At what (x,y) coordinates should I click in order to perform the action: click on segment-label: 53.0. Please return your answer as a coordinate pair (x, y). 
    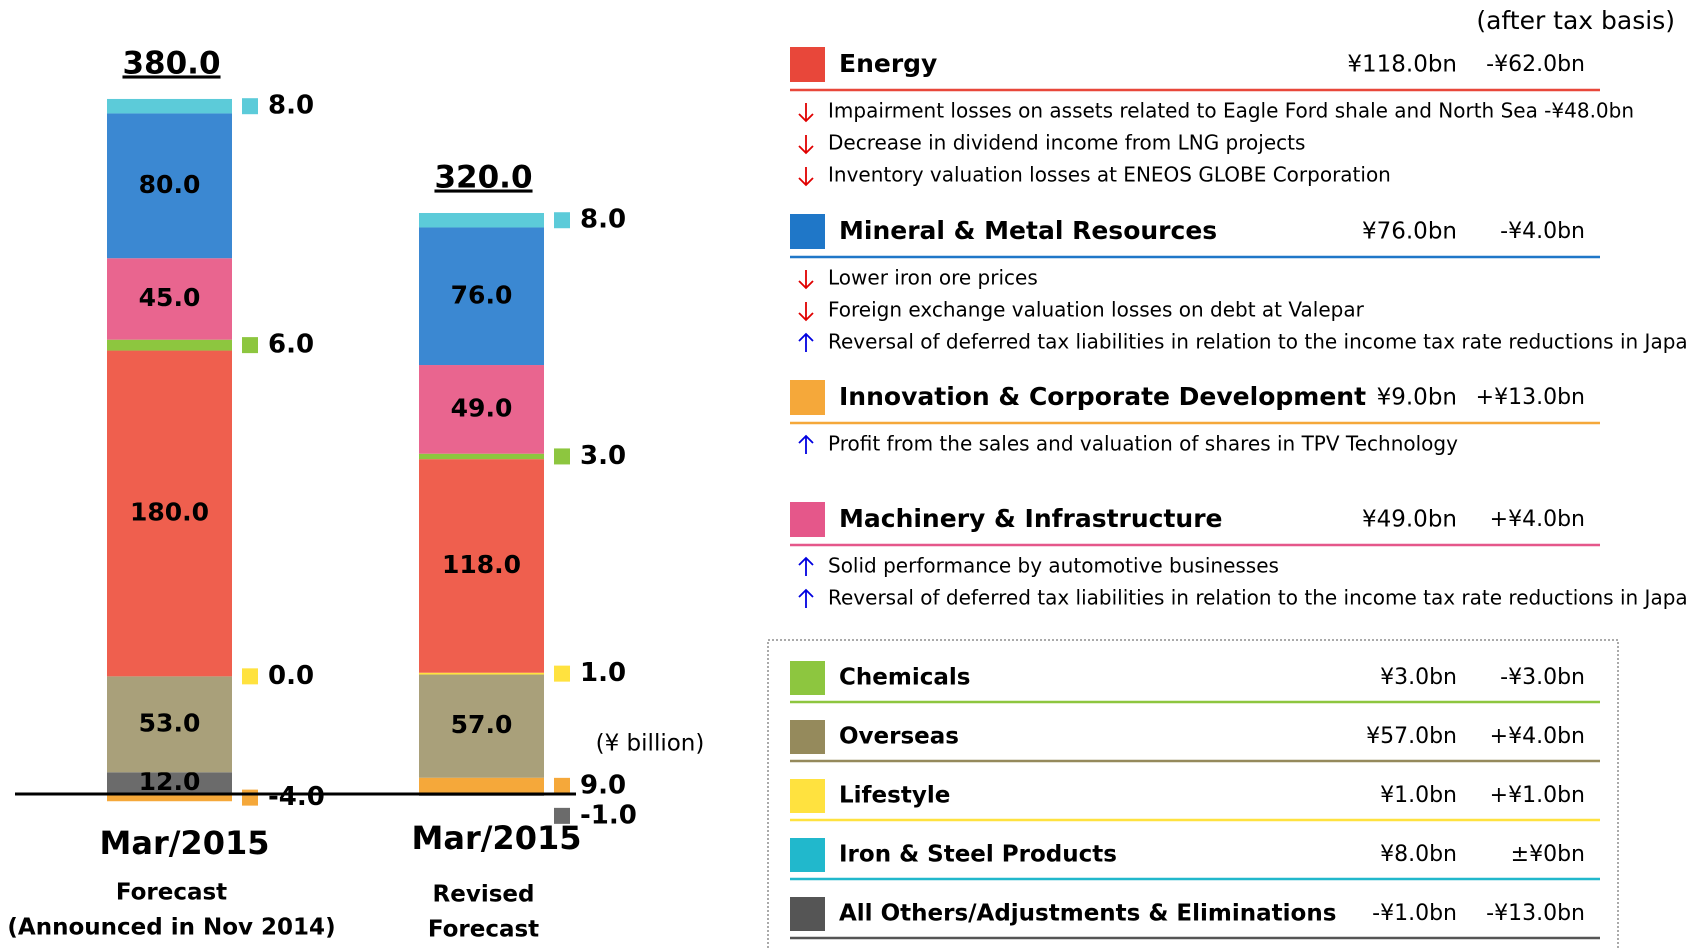
    Looking at the image, I should click on (170, 722).